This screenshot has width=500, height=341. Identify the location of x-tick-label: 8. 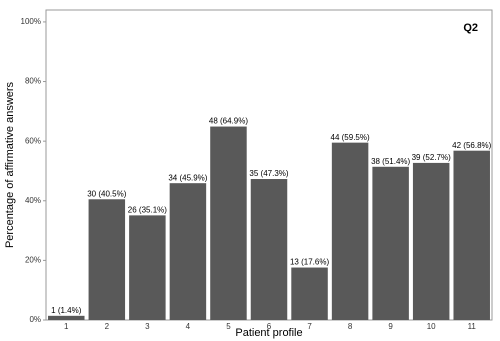
(350, 326).